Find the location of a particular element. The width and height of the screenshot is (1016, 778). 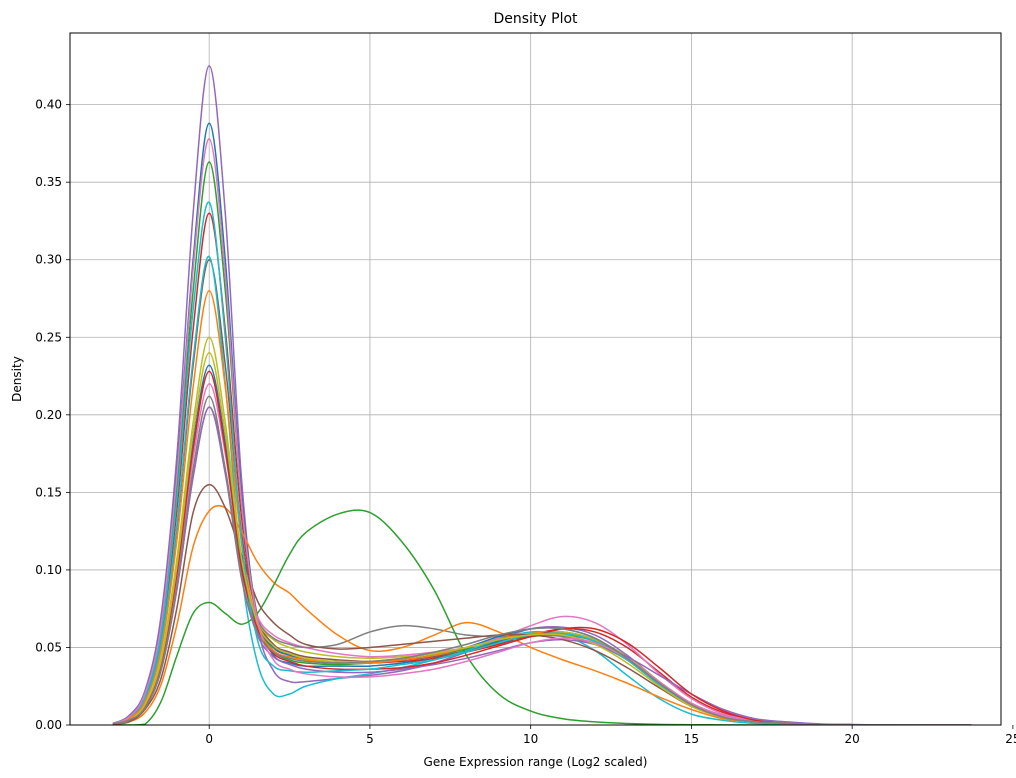

y-tick-label: 0.15 is located at coordinates (48, 492).